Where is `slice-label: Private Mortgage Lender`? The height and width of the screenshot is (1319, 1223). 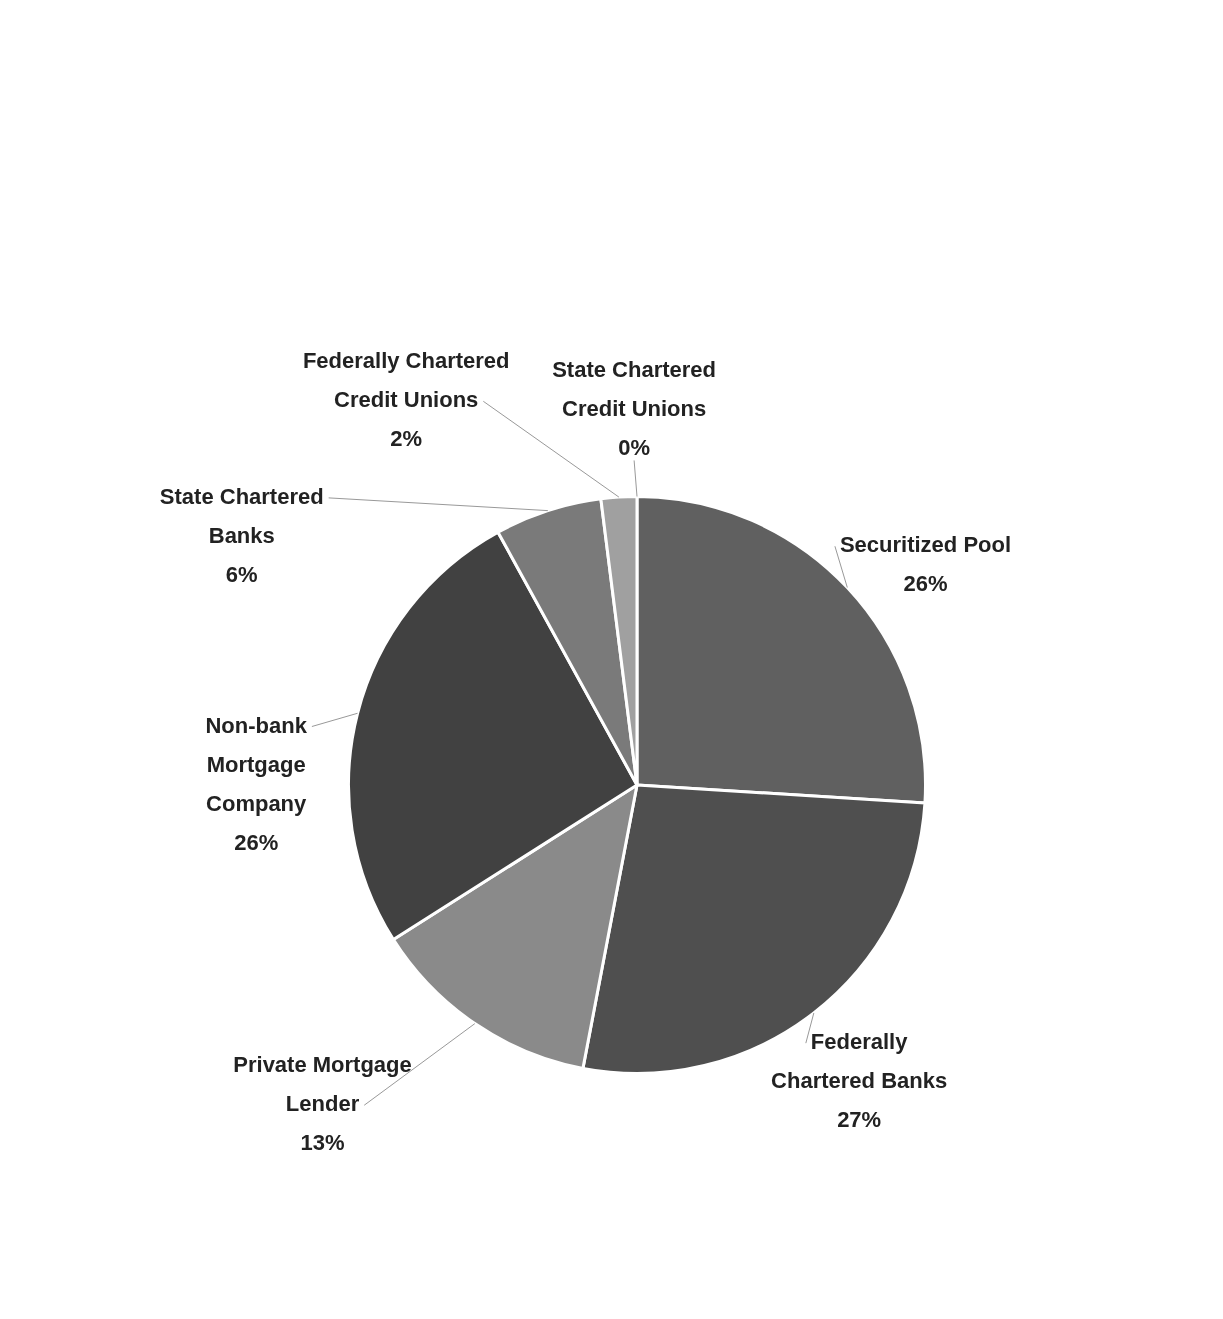
slice-label: Private Mortgage Lender is located at coordinates (322, 1084).